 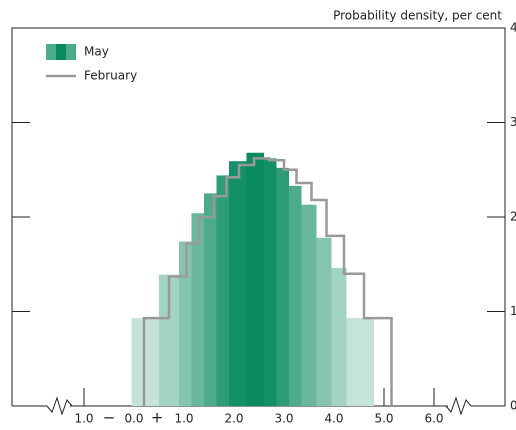 What do you see at coordinates (157, 418) in the screenshot?
I see `x-sign-label: +` at bounding box center [157, 418].